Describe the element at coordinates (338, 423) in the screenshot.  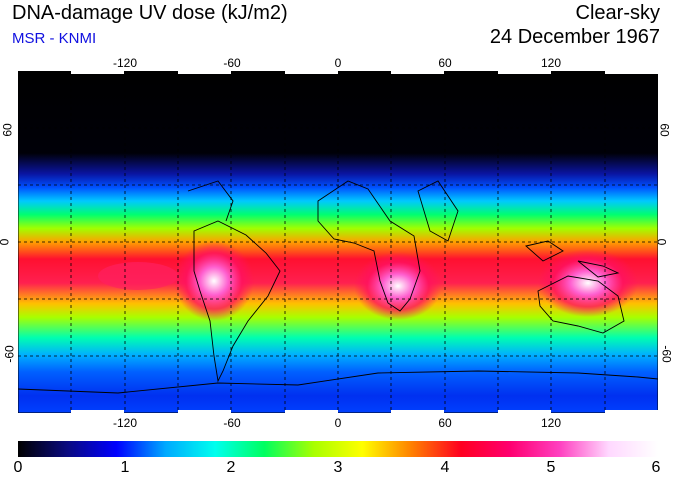
I see `lon-tick-bottom: 0` at that location.